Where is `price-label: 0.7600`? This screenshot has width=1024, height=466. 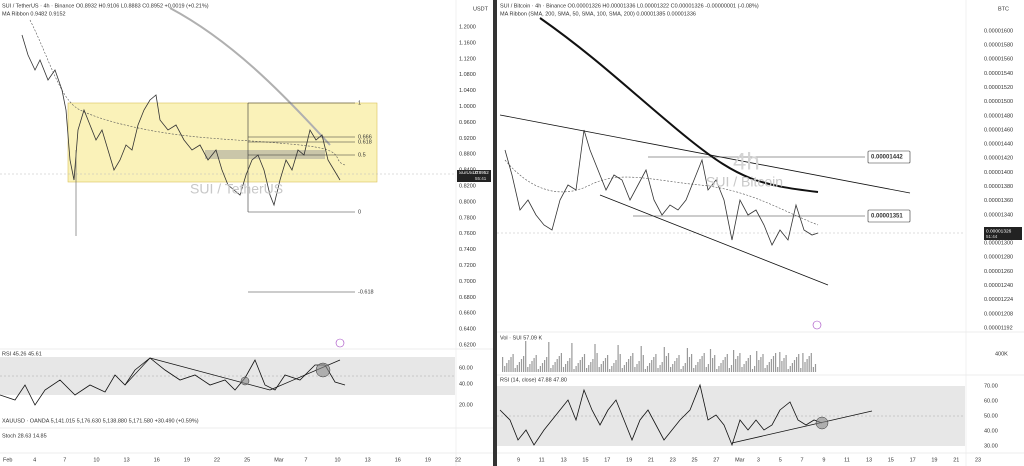
price-label: 0.7600 is located at coordinates (467, 234).